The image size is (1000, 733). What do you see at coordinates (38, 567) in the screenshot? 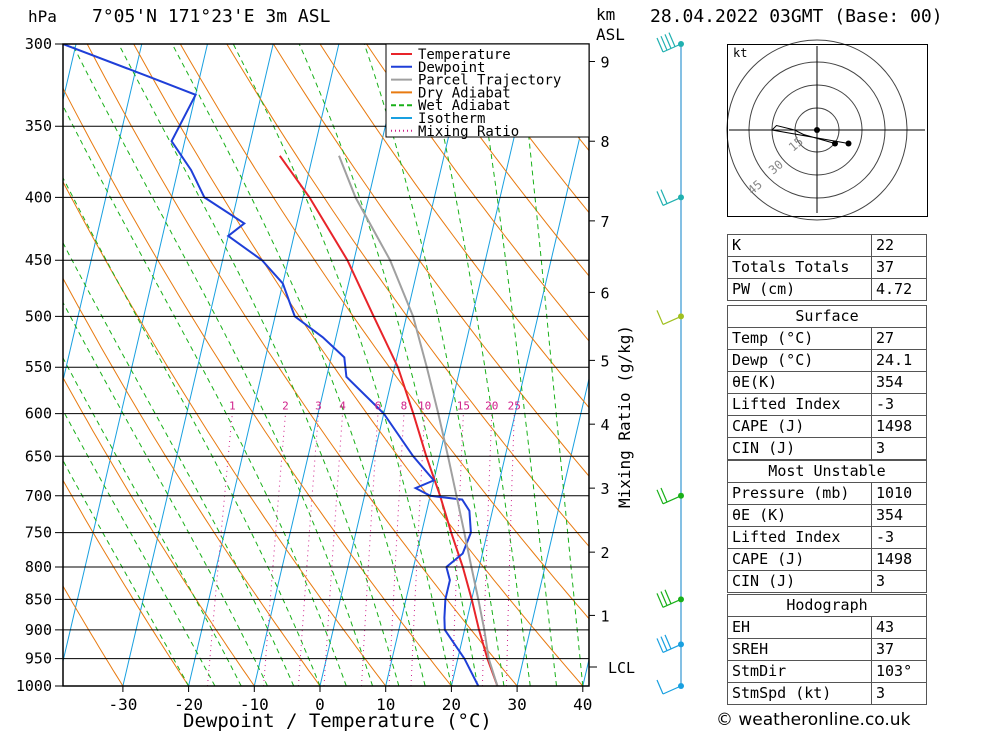
I see `pressure-tick-label: 800` at bounding box center [38, 567].